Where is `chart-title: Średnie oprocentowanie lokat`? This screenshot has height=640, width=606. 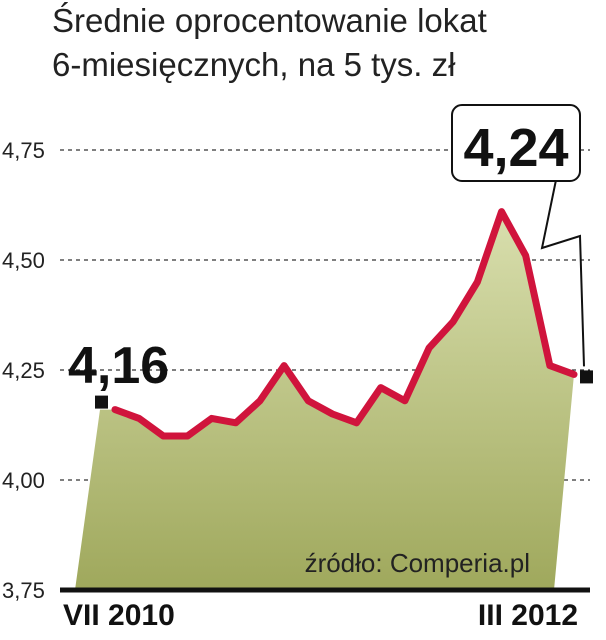 chart-title: Średnie oprocentowanie lokat is located at coordinates (269, 20).